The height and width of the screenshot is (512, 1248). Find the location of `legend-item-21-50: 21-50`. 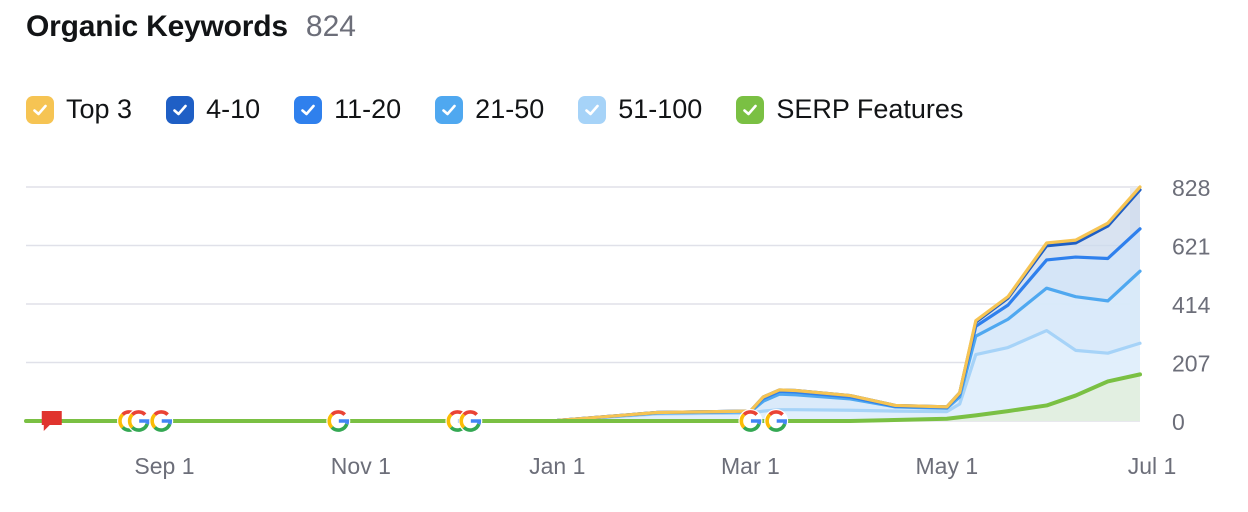

legend-item-21-50: 21-50 is located at coordinates (489, 109).